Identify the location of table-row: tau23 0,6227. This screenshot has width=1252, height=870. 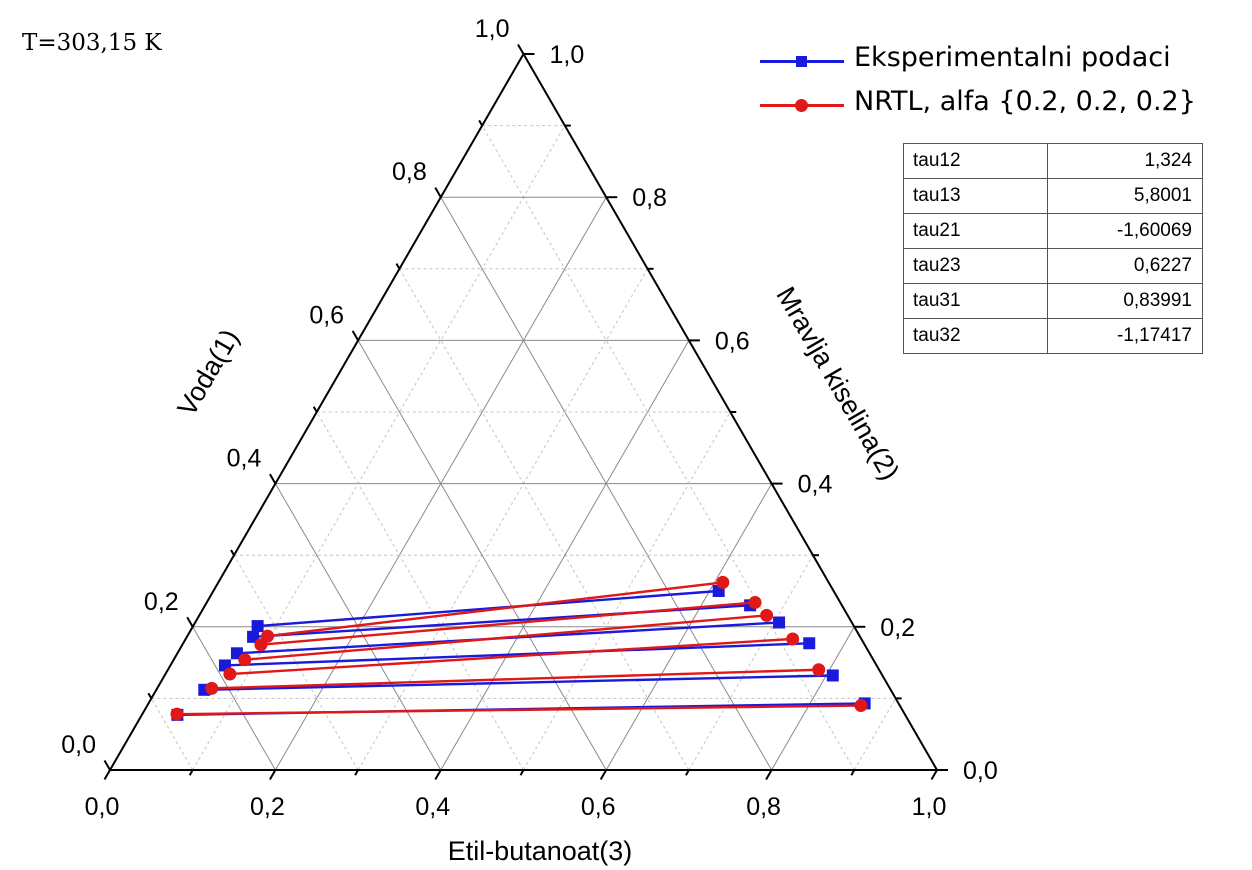
(1053, 266).